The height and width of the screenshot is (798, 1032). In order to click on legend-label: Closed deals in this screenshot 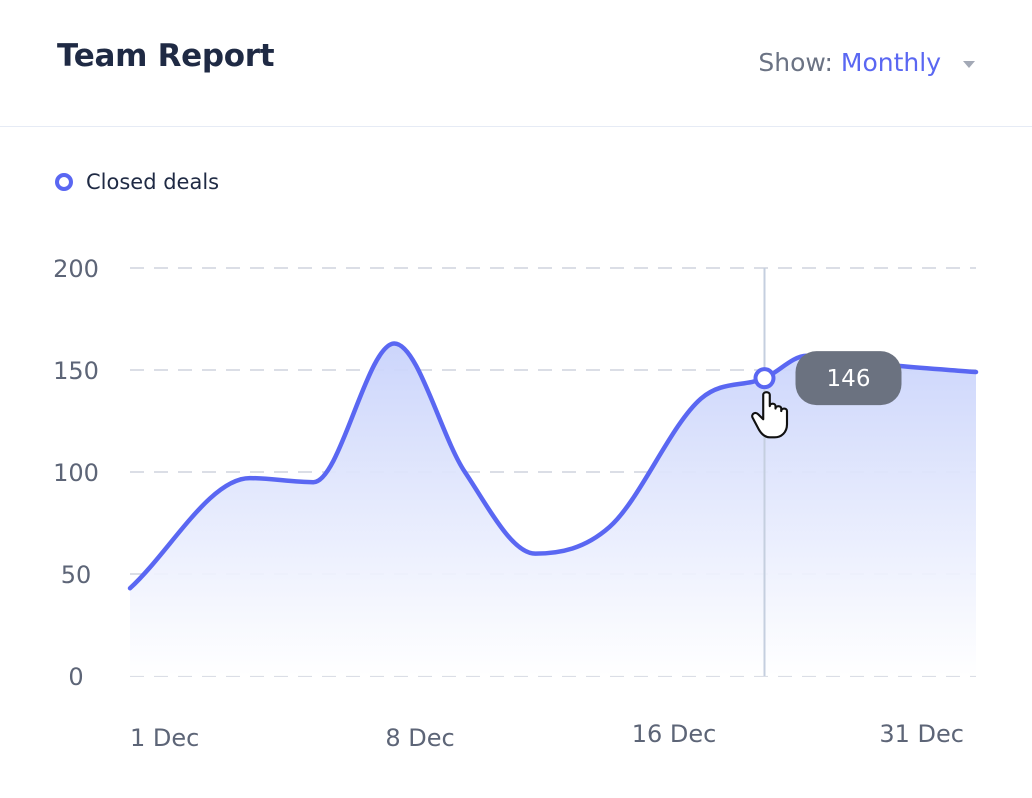, I will do `click(153, 182)`.